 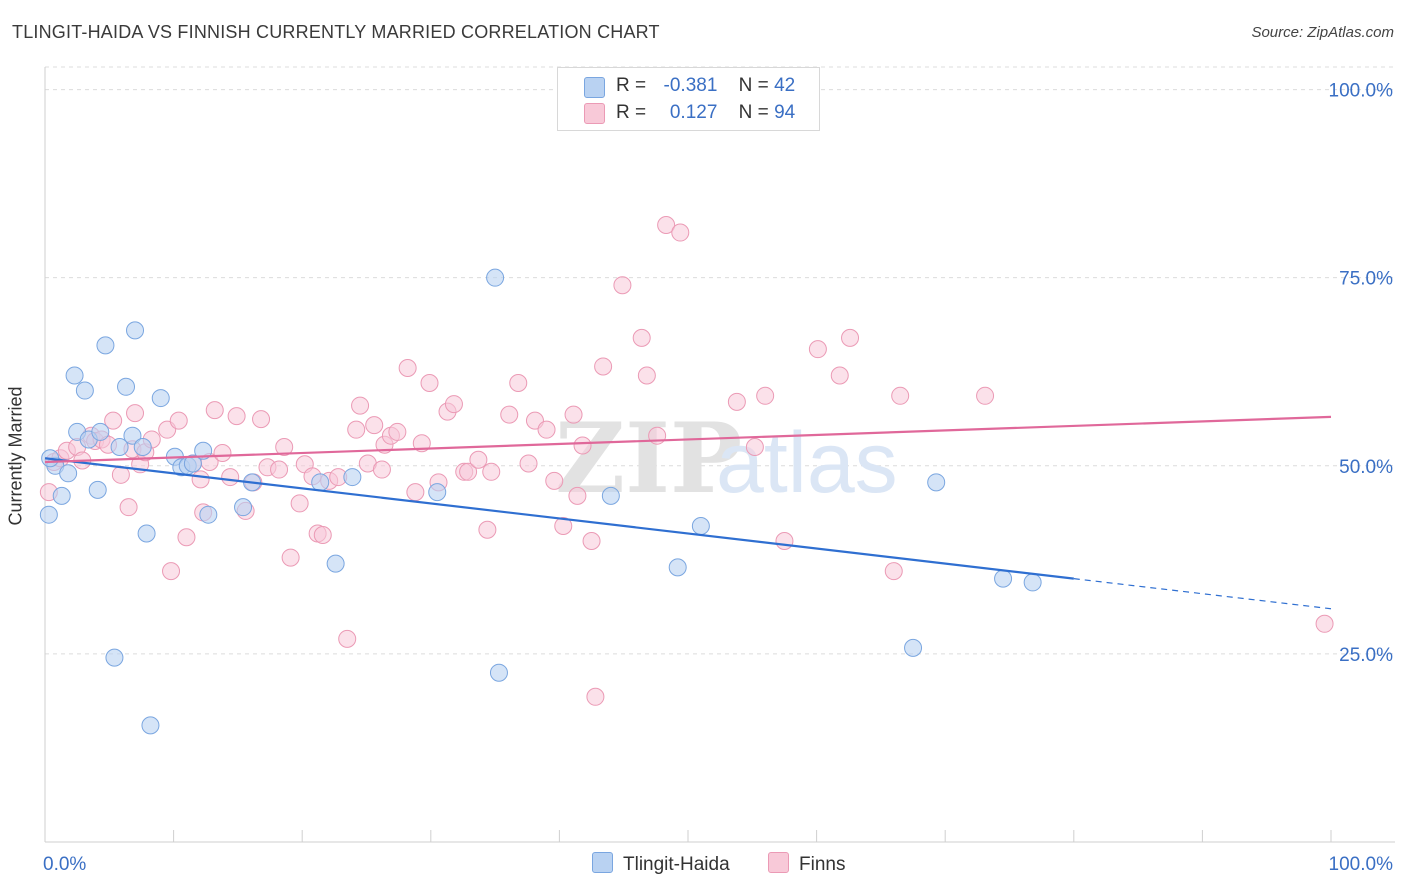 What do you see at coordinates (822, 864) in the screenshot?
I see `bottom-legend-label: Finns` at bounding box center [822, 864].